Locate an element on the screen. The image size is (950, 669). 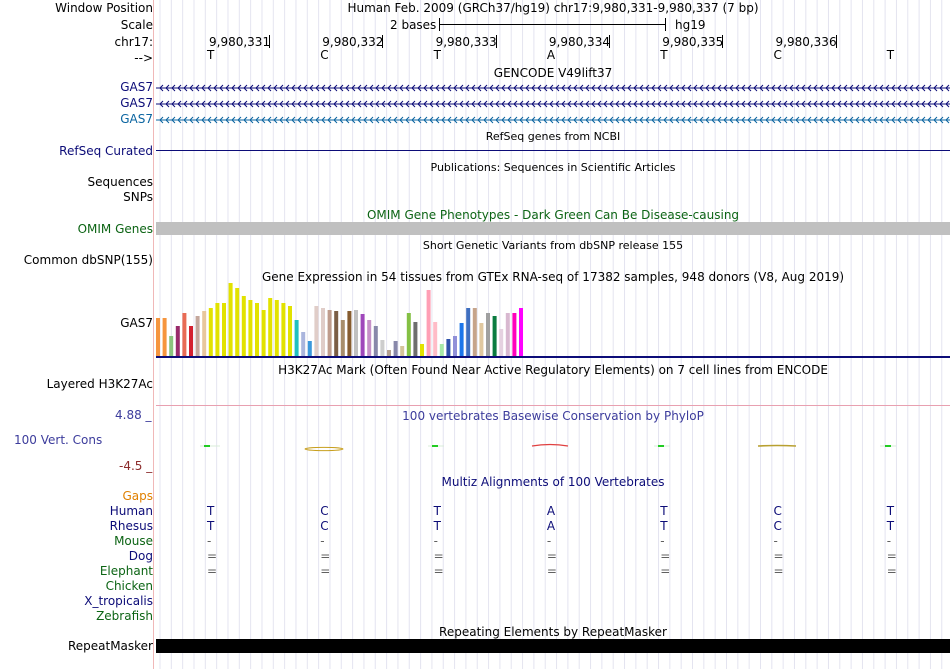
multiz-species-label: Dog is located at coordinates (140, 556).